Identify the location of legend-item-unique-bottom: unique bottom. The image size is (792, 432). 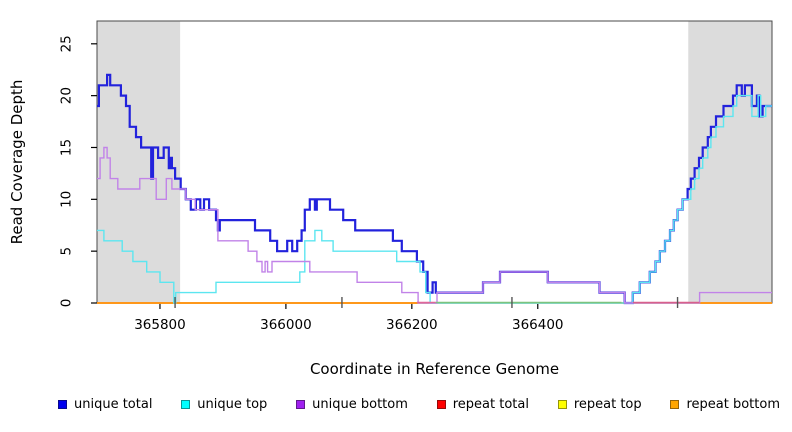
(352, 404).